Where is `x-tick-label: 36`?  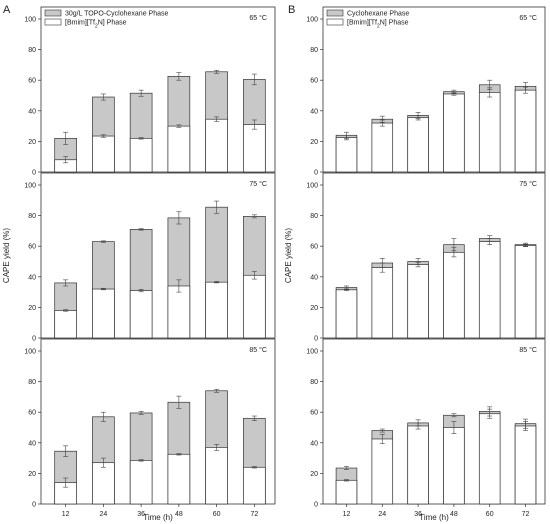
x-tick-label: 36 is located at coordinates (141, 514).